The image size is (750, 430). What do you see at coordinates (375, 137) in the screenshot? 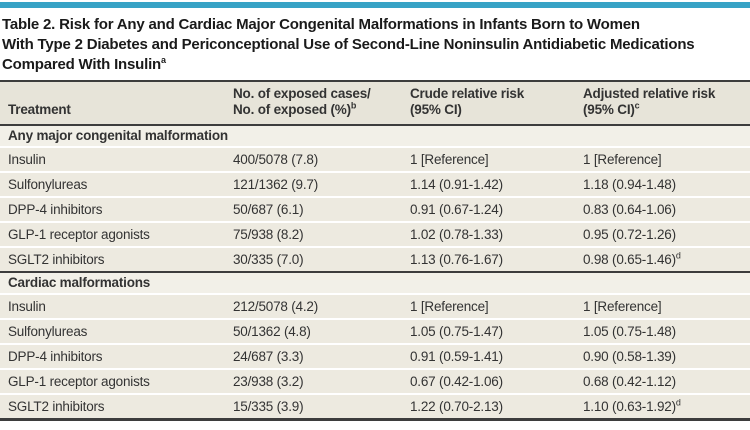
I see `section-header-any-malformation: Any major congenital malformation` at bounding box center [375, 137].